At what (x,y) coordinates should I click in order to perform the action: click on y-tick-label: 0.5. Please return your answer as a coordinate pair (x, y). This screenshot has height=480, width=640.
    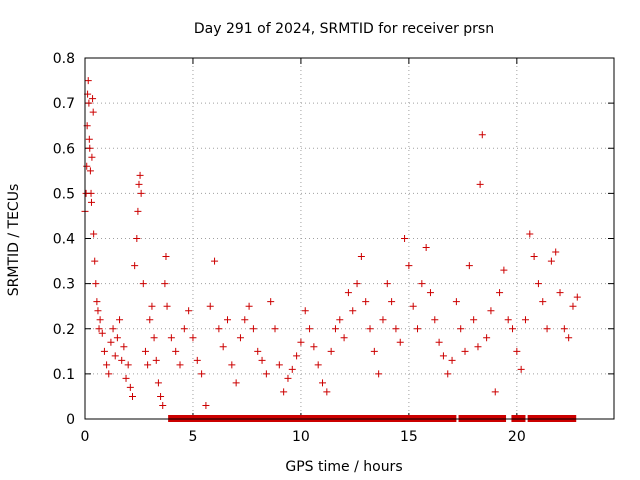
    Looking at the image, I should click on (64, 194).